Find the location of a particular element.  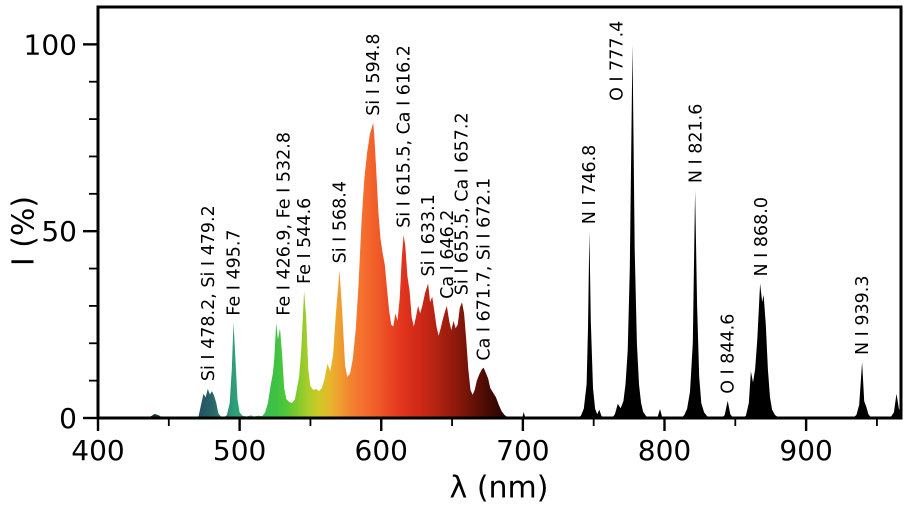

x-tick-label: 500 is located at coordinates (239, 450).